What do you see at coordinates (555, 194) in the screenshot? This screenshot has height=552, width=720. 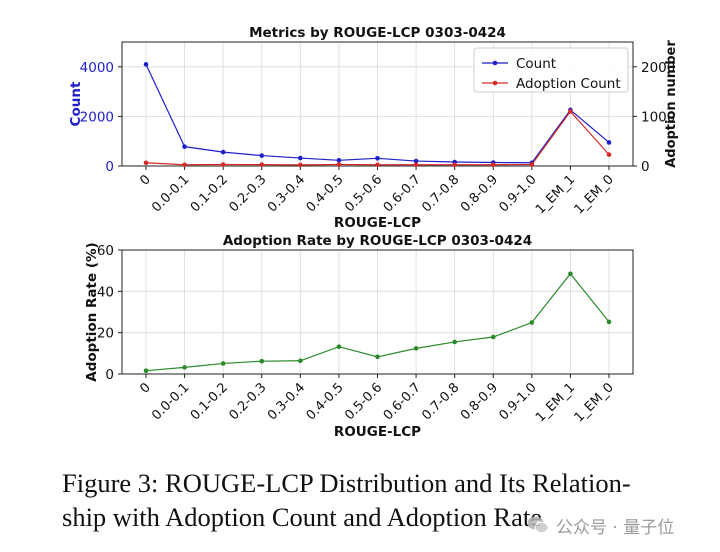 I see `top-chart-xtick-label: 1_EM_1` at bounding box center [555, 194].